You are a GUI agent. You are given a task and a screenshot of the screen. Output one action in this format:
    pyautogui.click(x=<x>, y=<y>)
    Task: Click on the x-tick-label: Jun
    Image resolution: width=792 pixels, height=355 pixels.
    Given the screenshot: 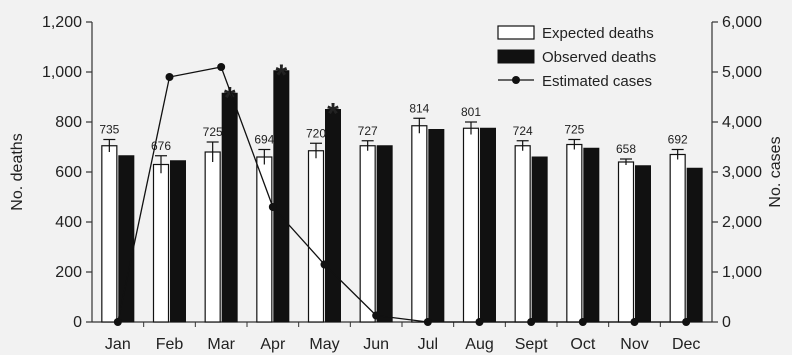 What is the action you would take?
    pyautogui.click(x=376, y=344)
    